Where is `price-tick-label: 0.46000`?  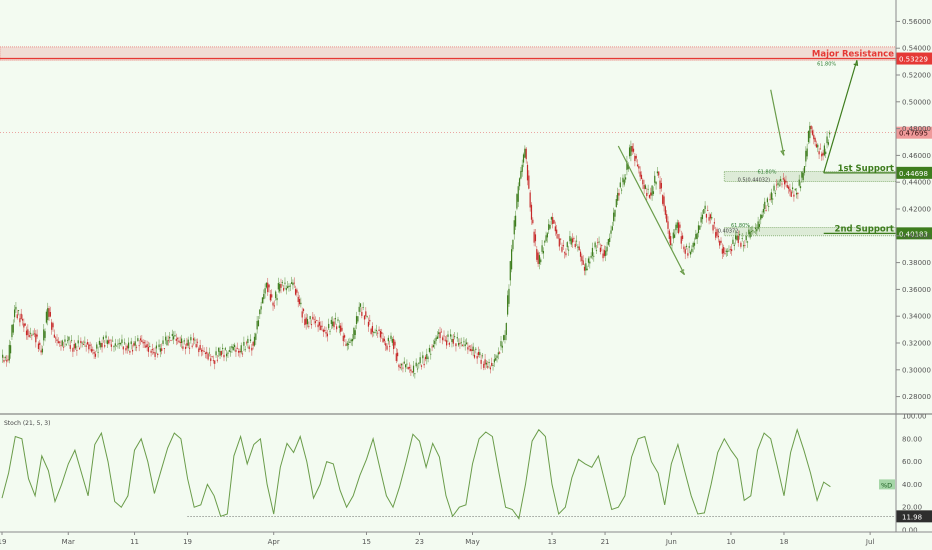
price-tick-label: 0.46000 is located at coordinates (916, 156).